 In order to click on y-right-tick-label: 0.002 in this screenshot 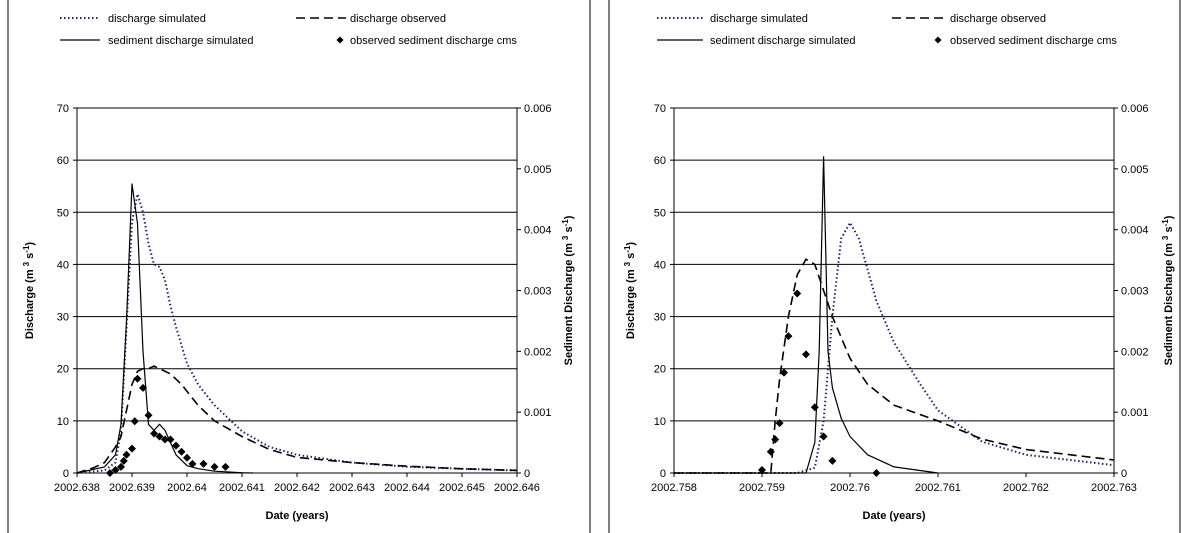, I will do `click(1135, 352)`.